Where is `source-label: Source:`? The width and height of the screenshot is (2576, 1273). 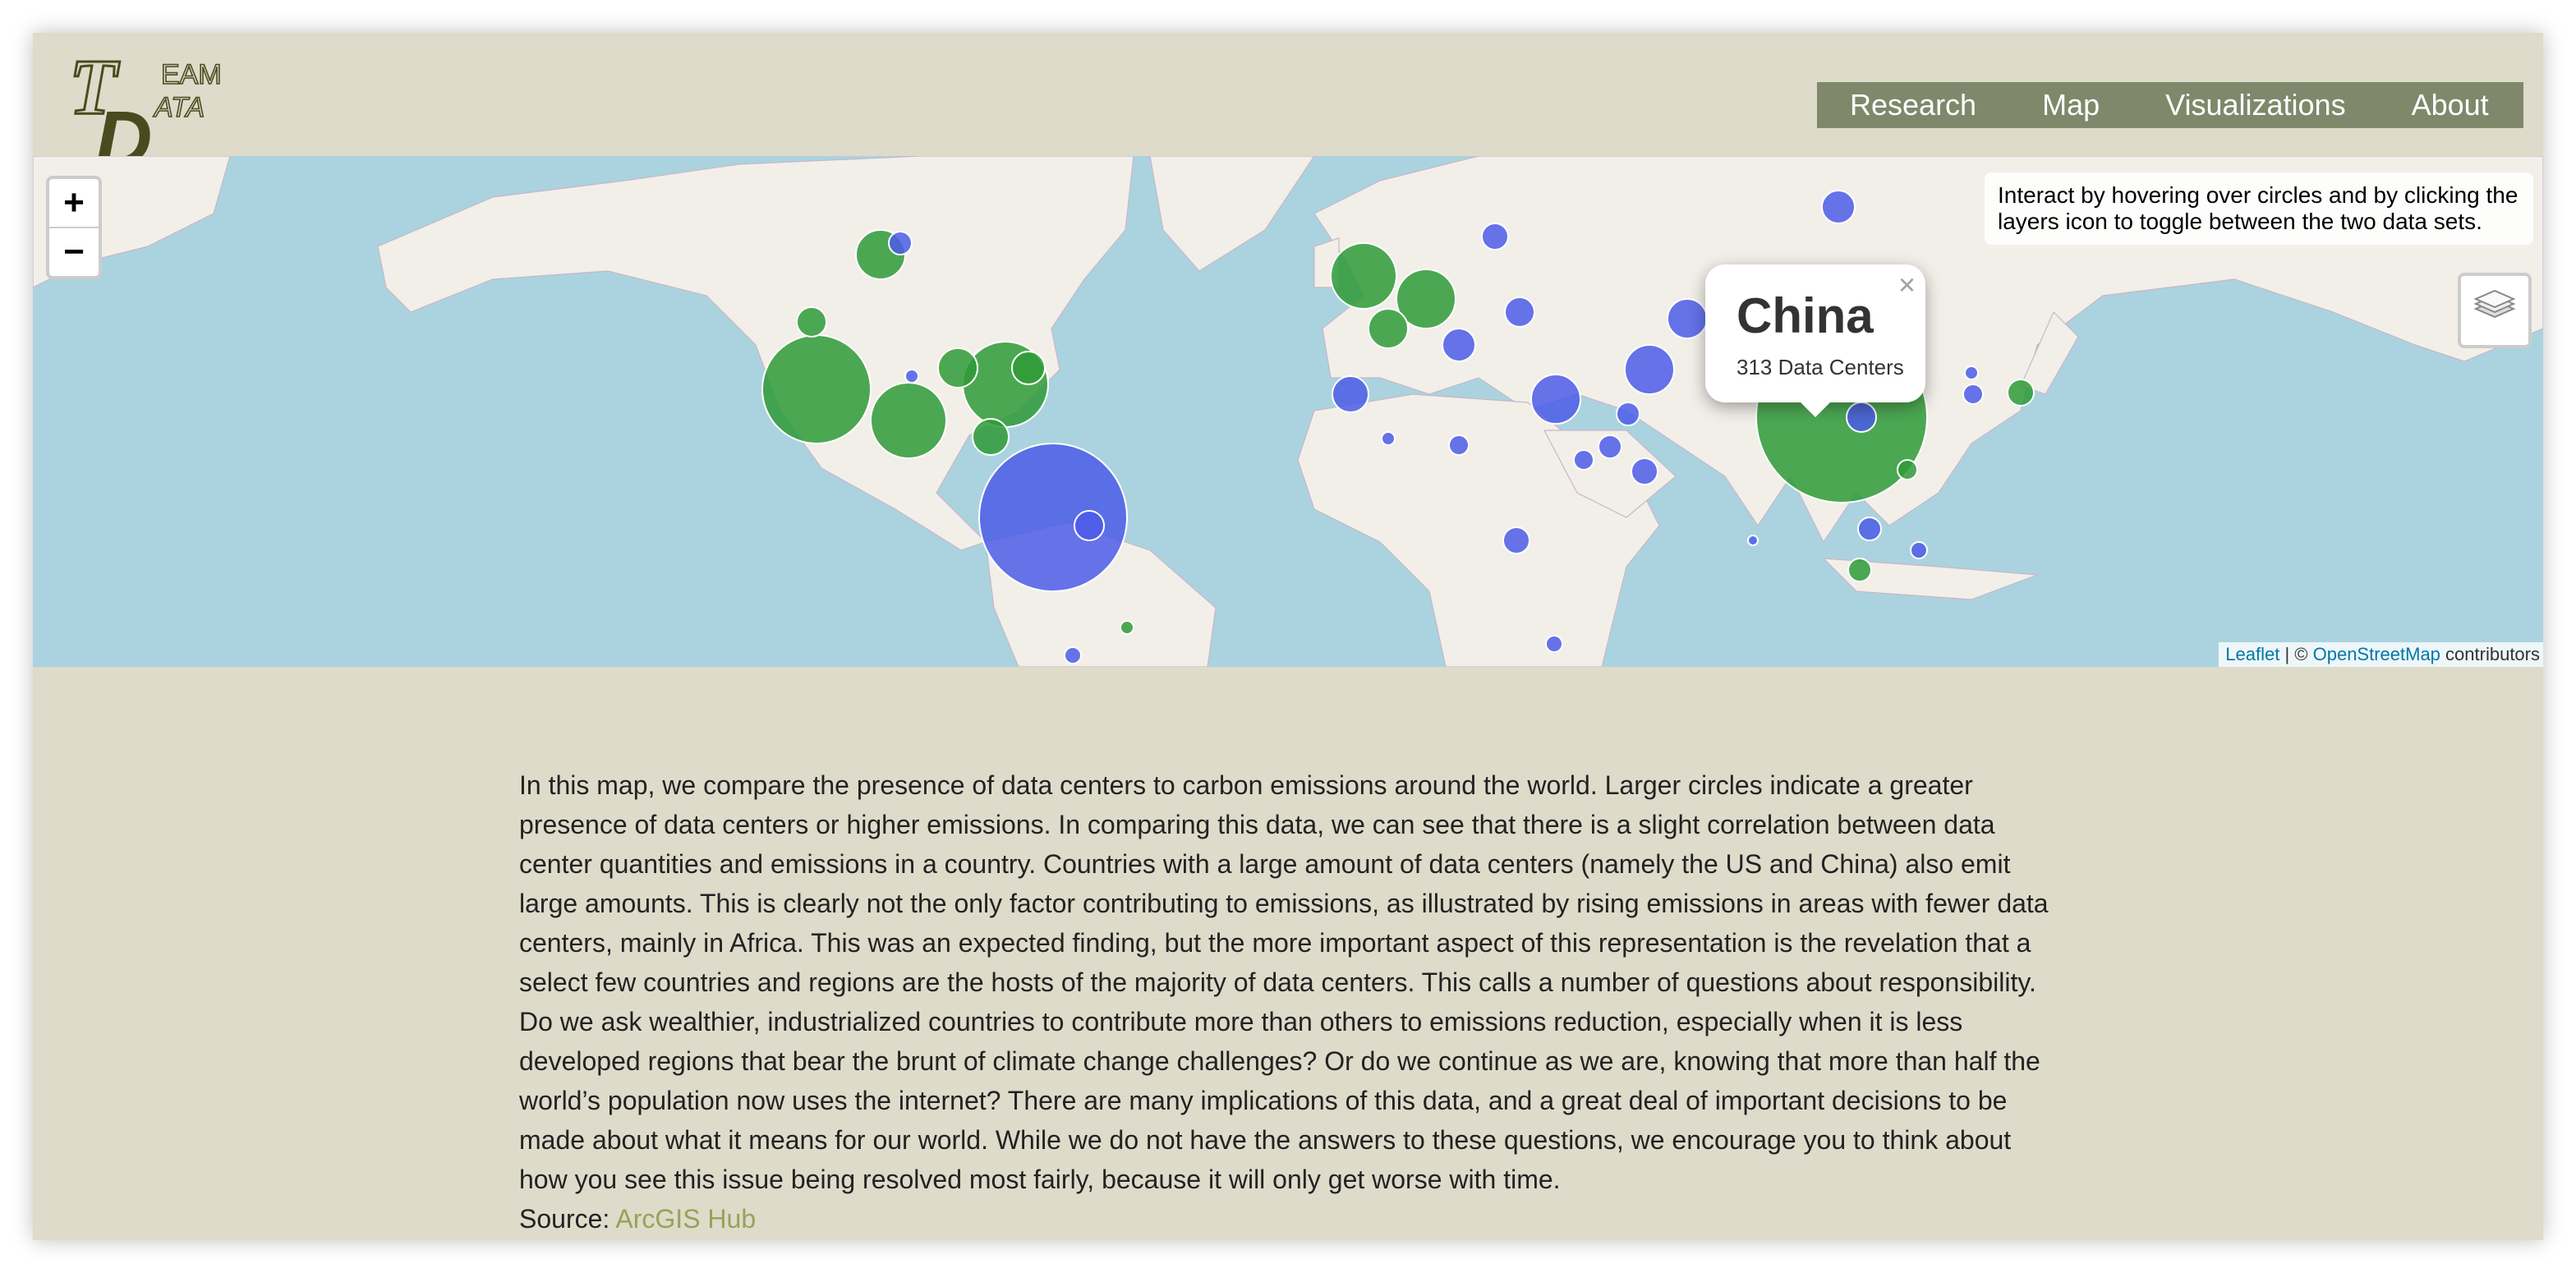 source-label: Source: is located at coordinates (564, 1219).